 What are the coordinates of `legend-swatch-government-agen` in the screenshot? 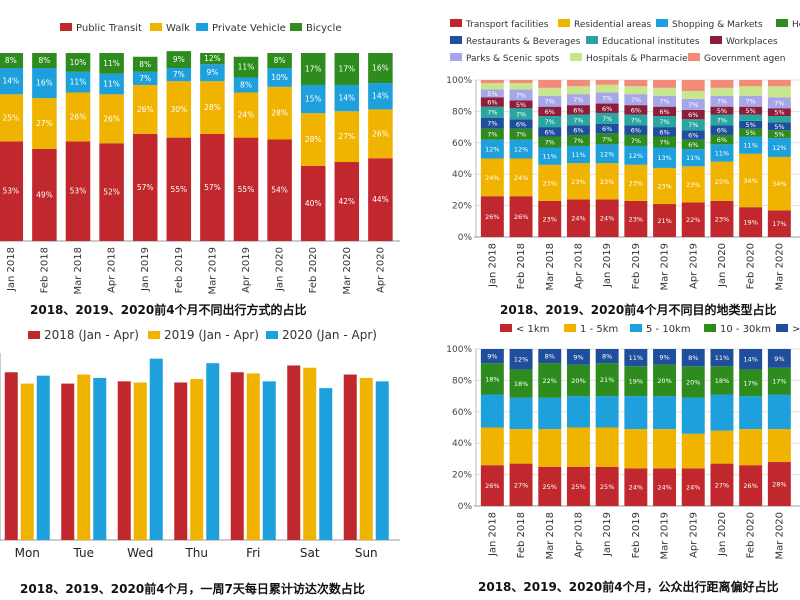 It's located at (694, 57).